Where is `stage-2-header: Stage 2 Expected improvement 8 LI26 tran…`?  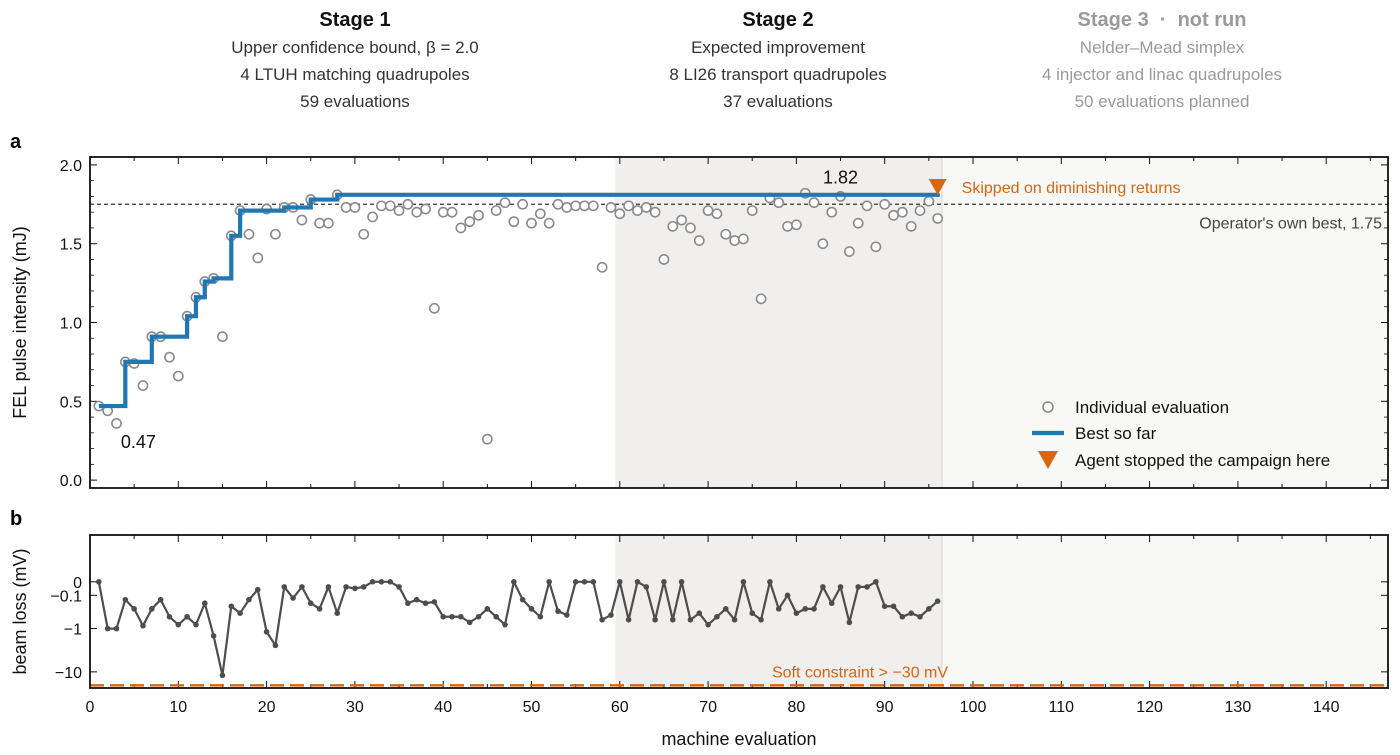 stage-2-header: Stage 2 Expected improvement 8 LI26 tran… is located at coordinates (778, 60).